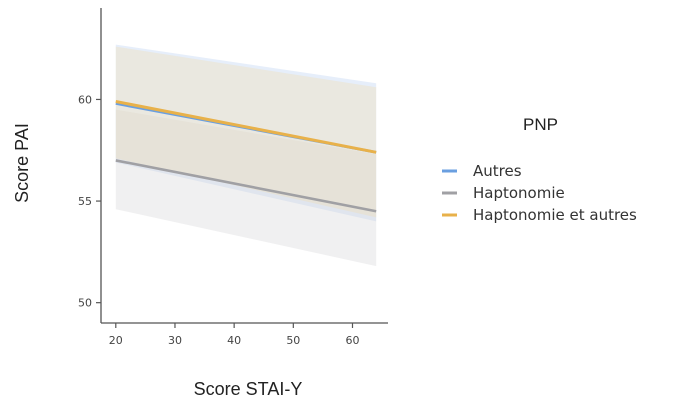 The width and height of the screenshot is (689, 412). I want to click on legend: PNP Autres Haptonomie Haptonomie et autres, so click(539, 169).